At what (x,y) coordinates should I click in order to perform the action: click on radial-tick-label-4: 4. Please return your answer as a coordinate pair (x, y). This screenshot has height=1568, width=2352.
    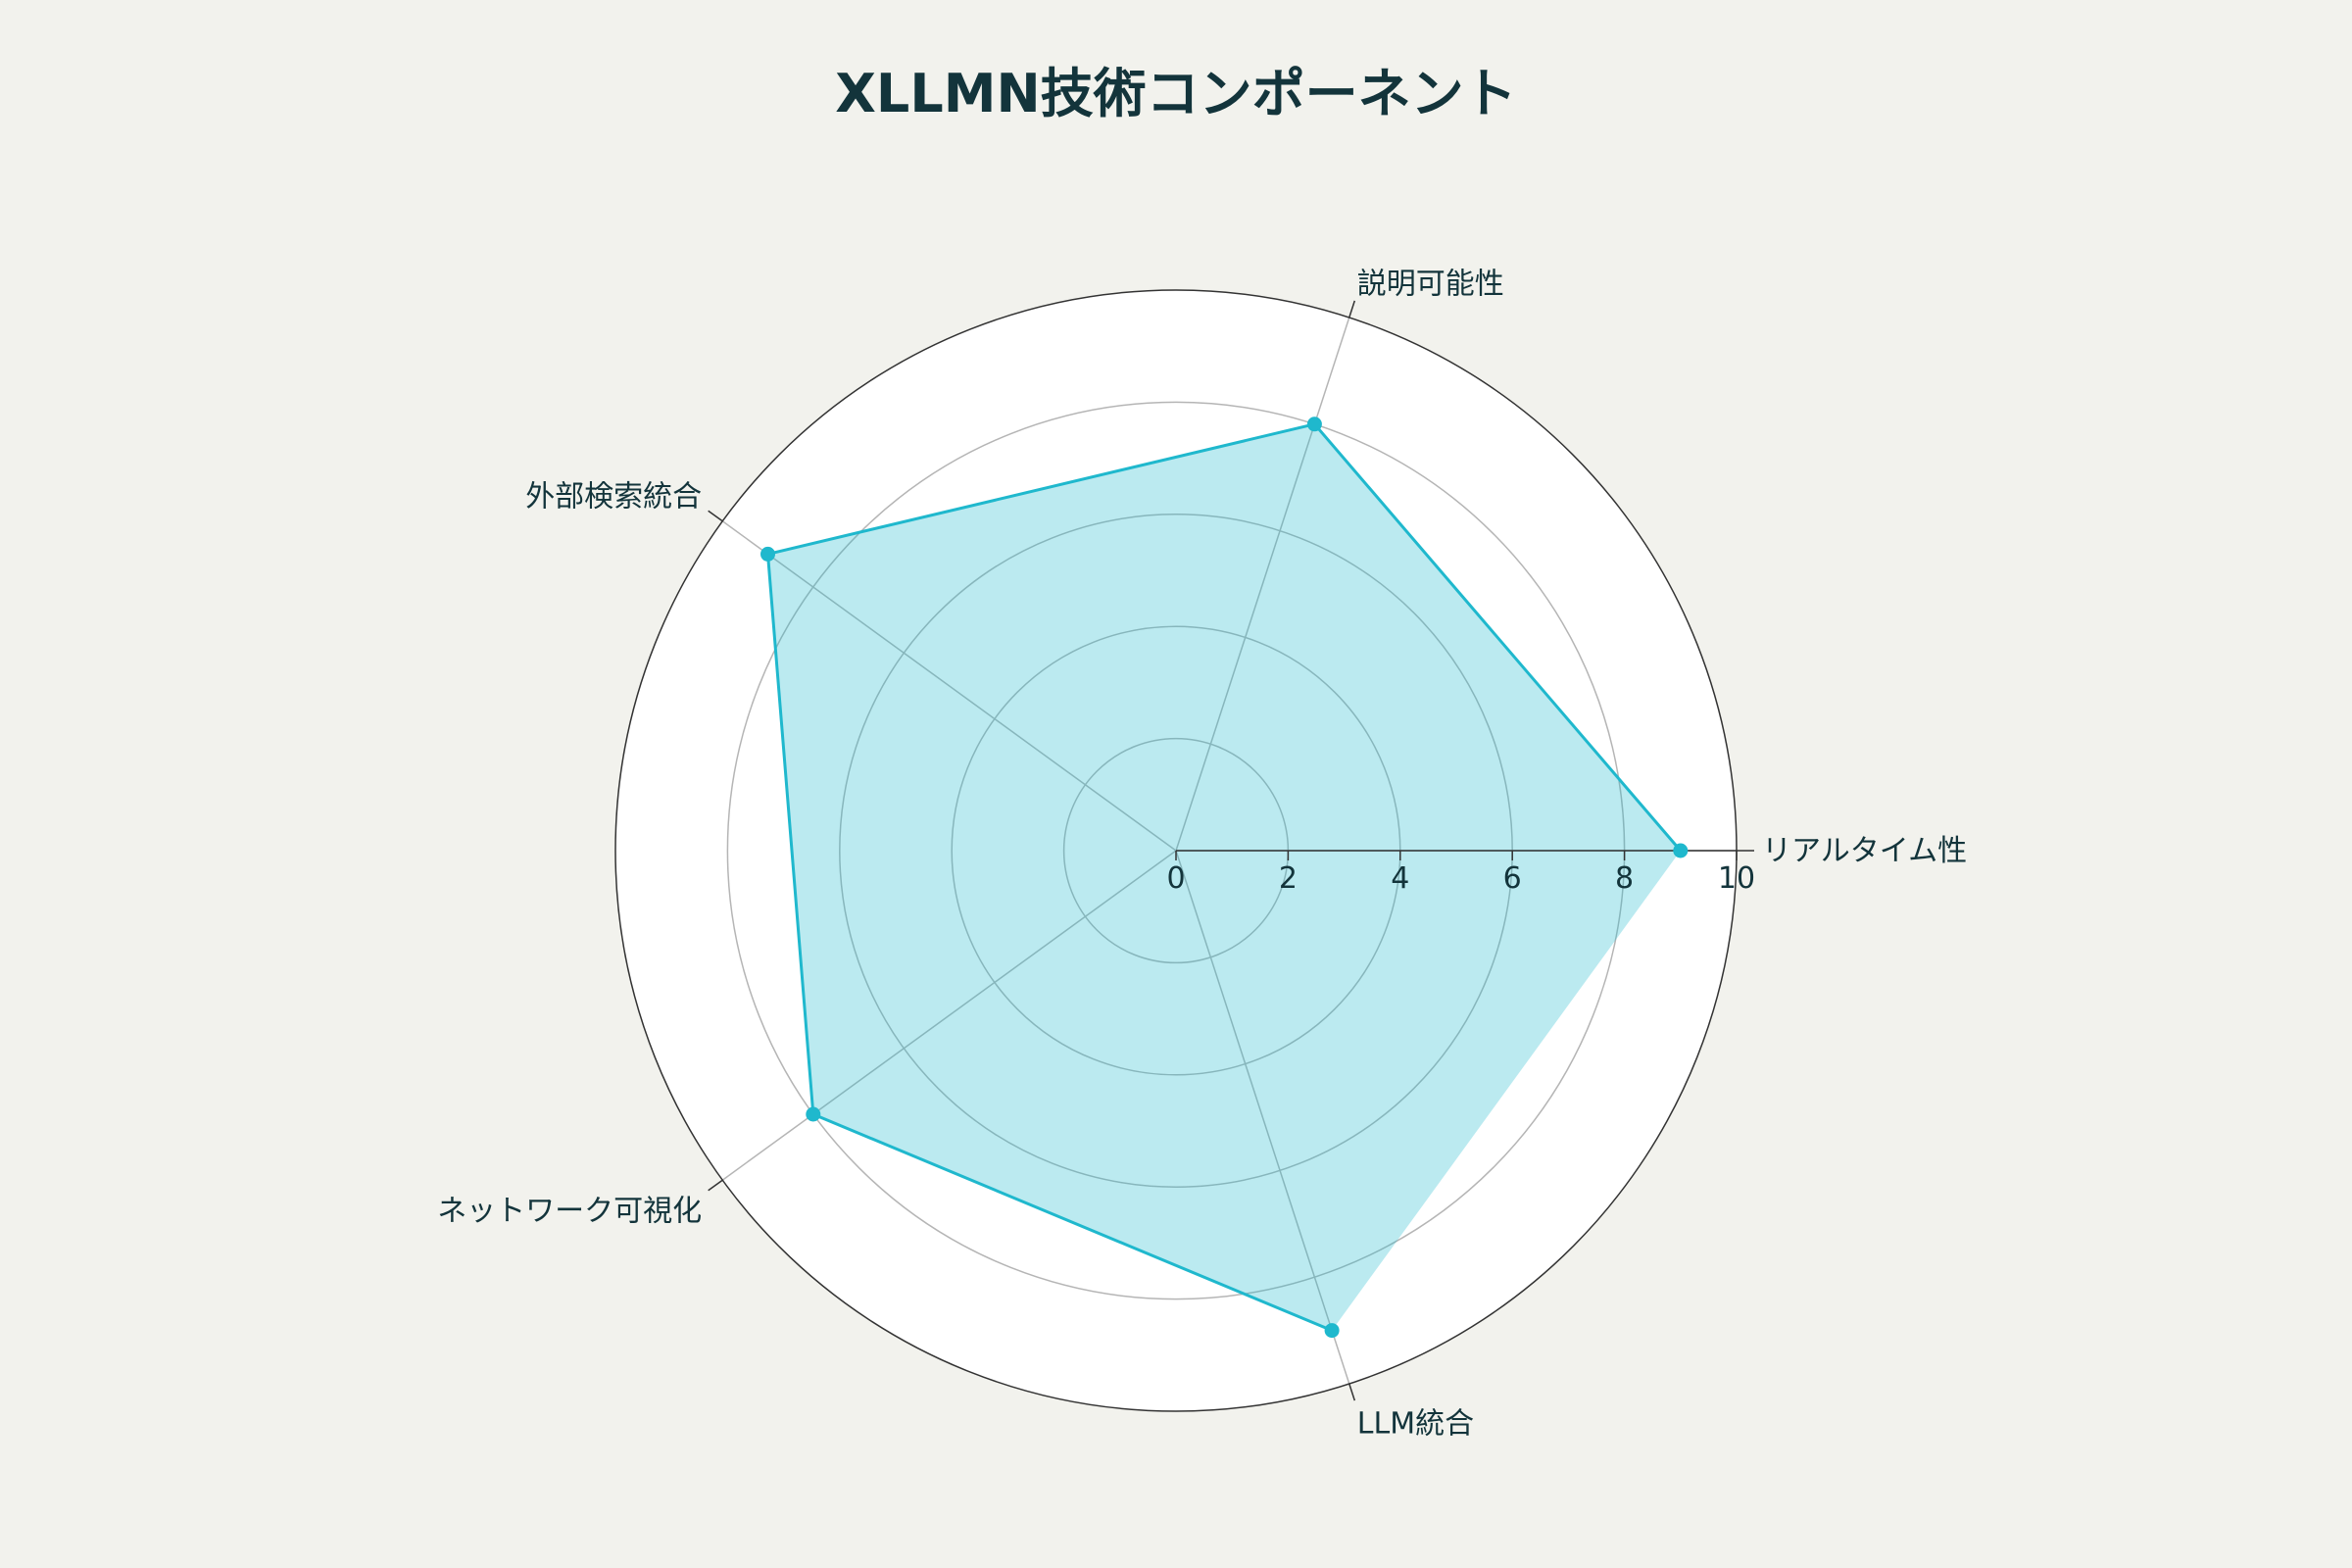
    Looking at the image, I should click on (1400, 878).